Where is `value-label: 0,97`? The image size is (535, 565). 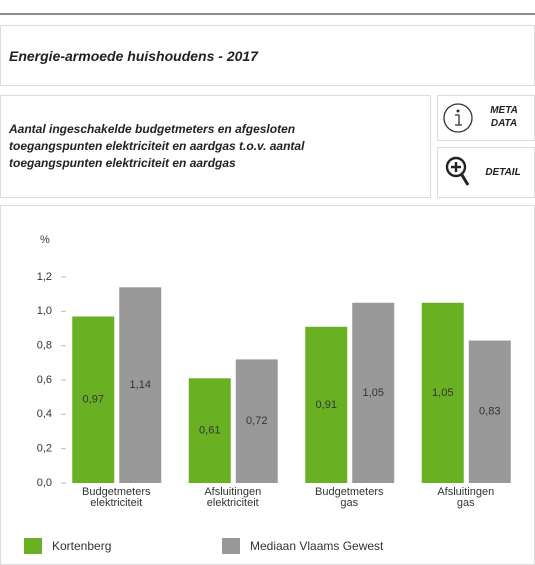
value-label: 0,97 is located at coordinates (93, 400).